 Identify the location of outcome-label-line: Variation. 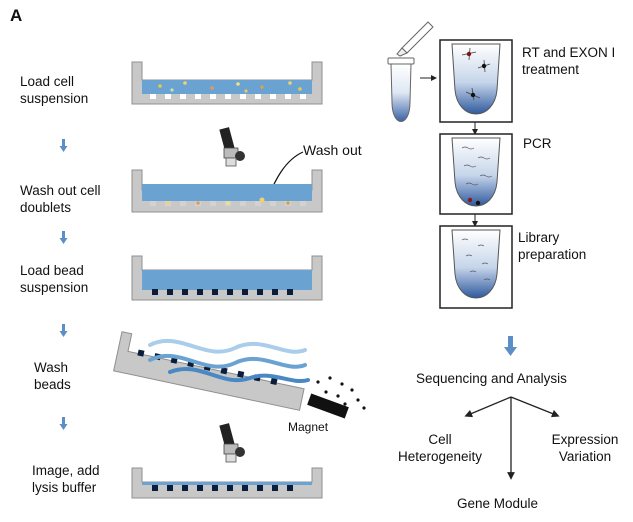
(585, 456).